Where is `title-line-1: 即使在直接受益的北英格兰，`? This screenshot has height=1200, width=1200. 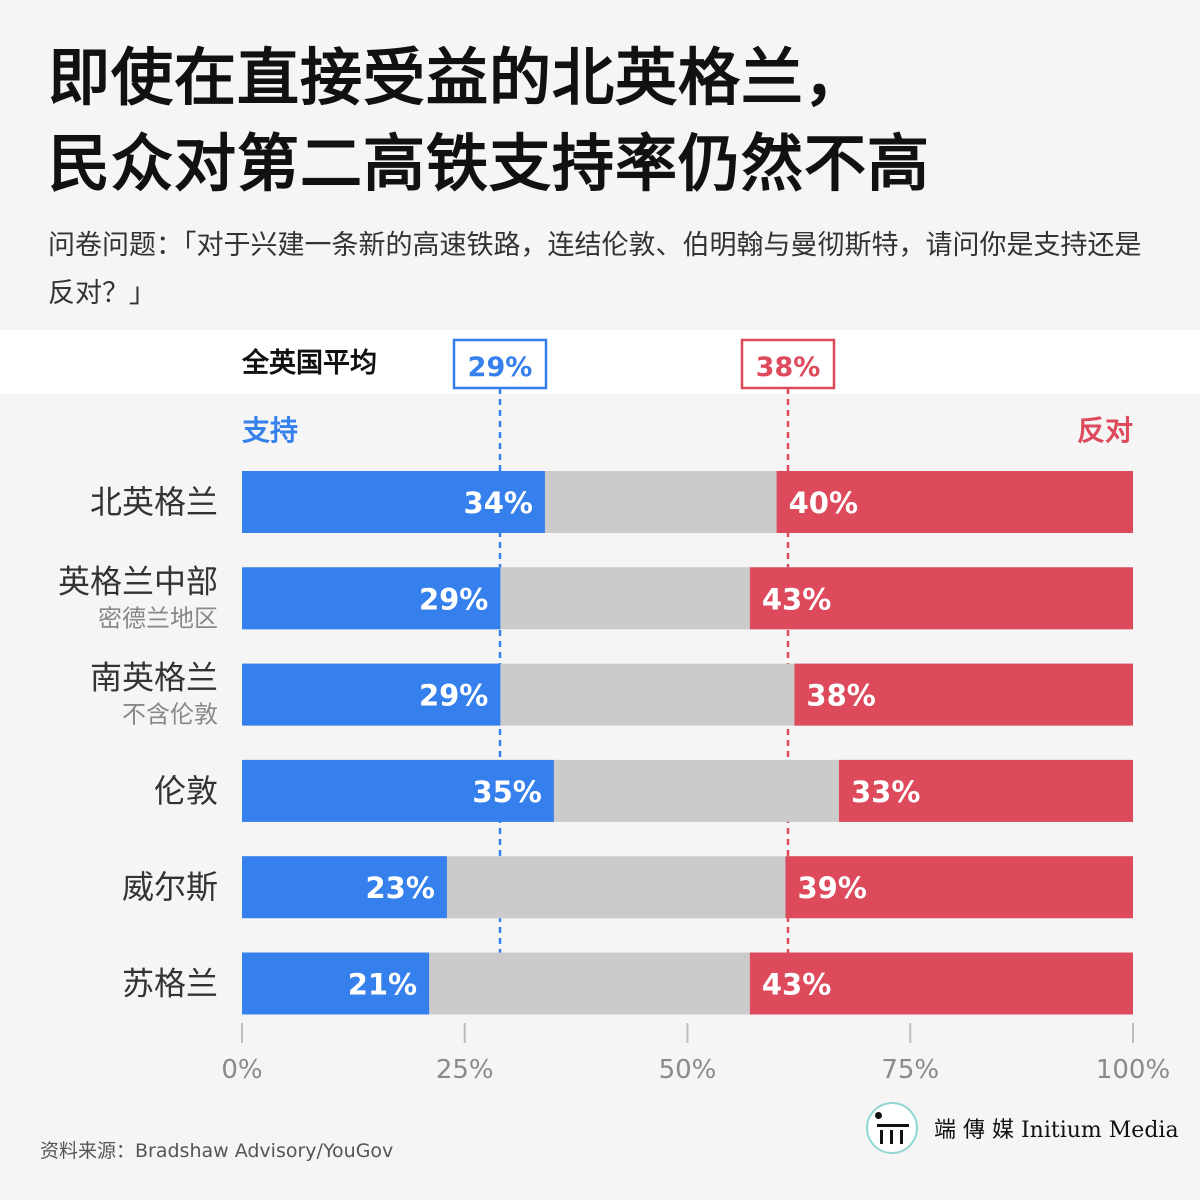 title-line-1: 即使在直接受益的北英格兰， is located at coordinates (458, 77).